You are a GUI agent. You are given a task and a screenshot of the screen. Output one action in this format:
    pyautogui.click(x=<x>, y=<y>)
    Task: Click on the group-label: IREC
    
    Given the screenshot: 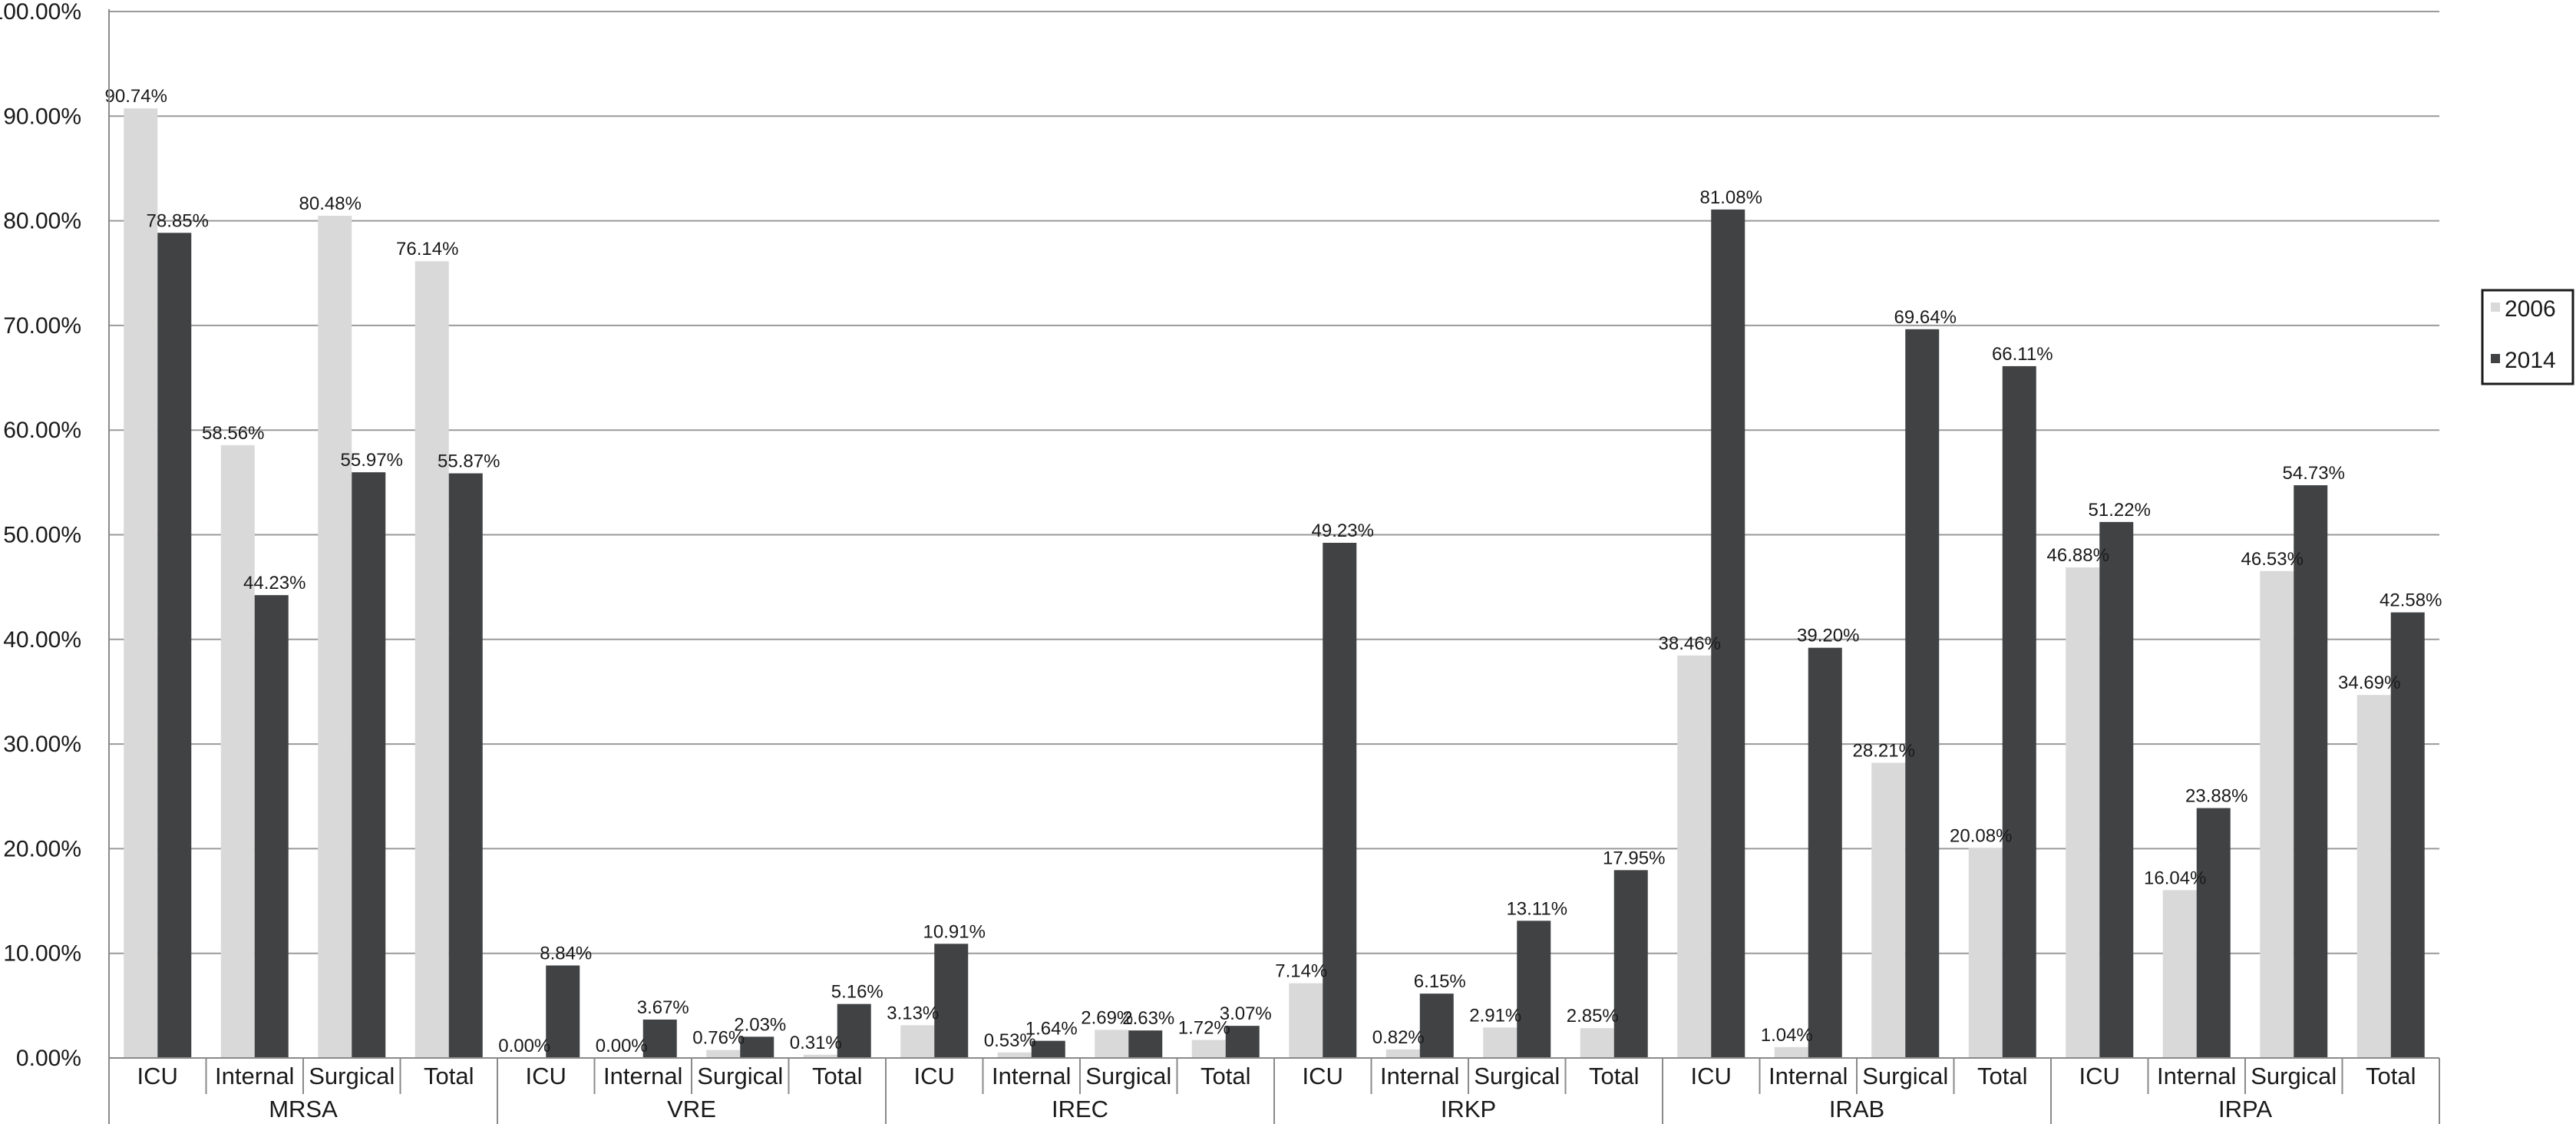 What is the action you would take?
    pyautogui.click(x=1080, y=1109)
    